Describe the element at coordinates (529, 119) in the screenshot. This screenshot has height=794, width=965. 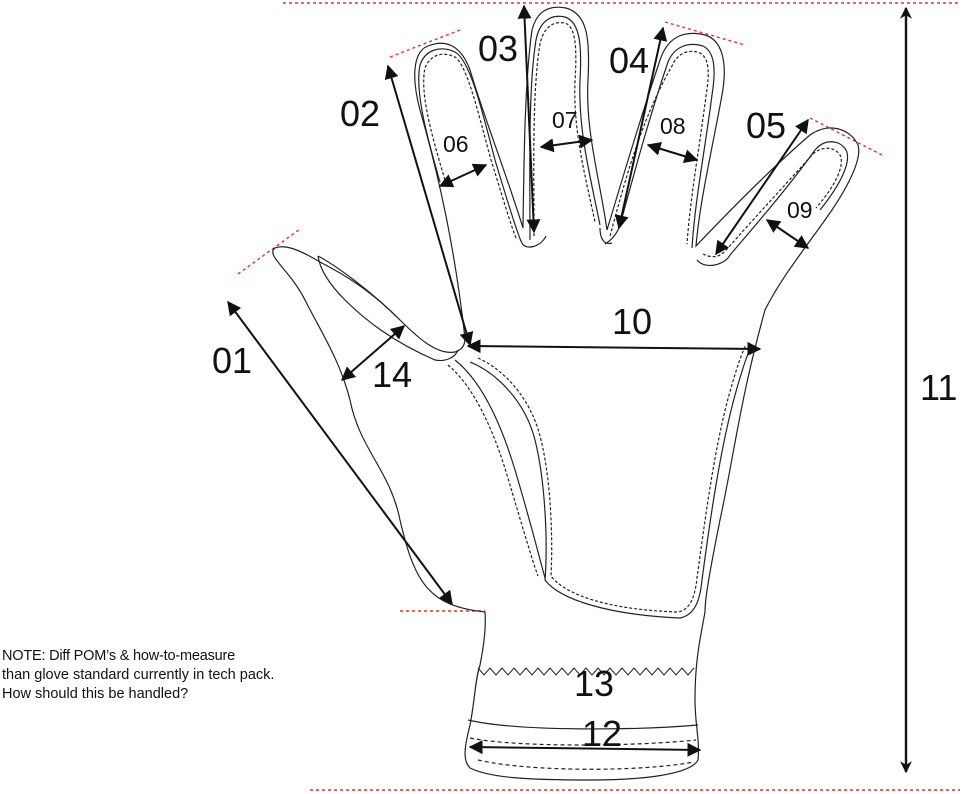
I see `arrow-03-middle-length` at that location.